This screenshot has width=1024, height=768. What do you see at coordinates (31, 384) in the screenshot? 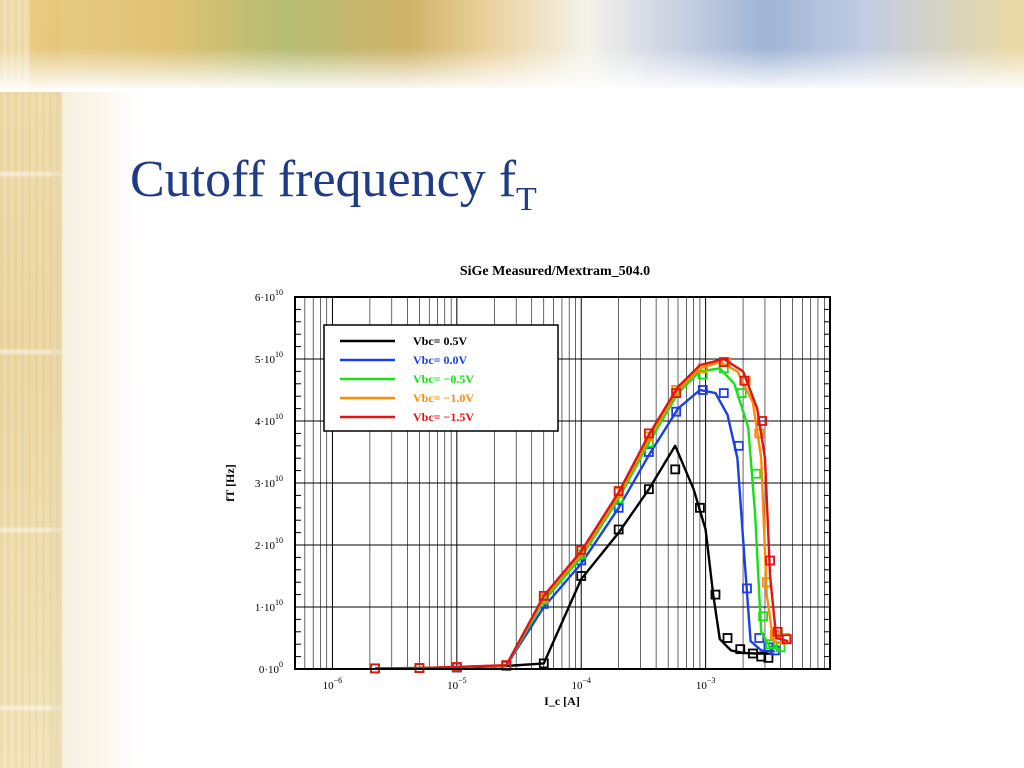
I see `decorative-side-strip` at bounding box center [31, 384].